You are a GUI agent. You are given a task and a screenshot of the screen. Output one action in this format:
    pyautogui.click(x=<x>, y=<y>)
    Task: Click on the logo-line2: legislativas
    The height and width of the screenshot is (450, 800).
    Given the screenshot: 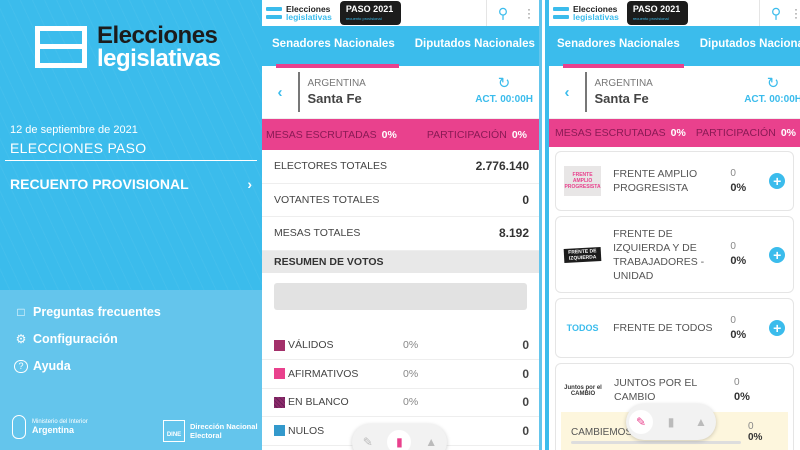 What is the action you would take?
    pyautogui.click(x=159, y=58)
    